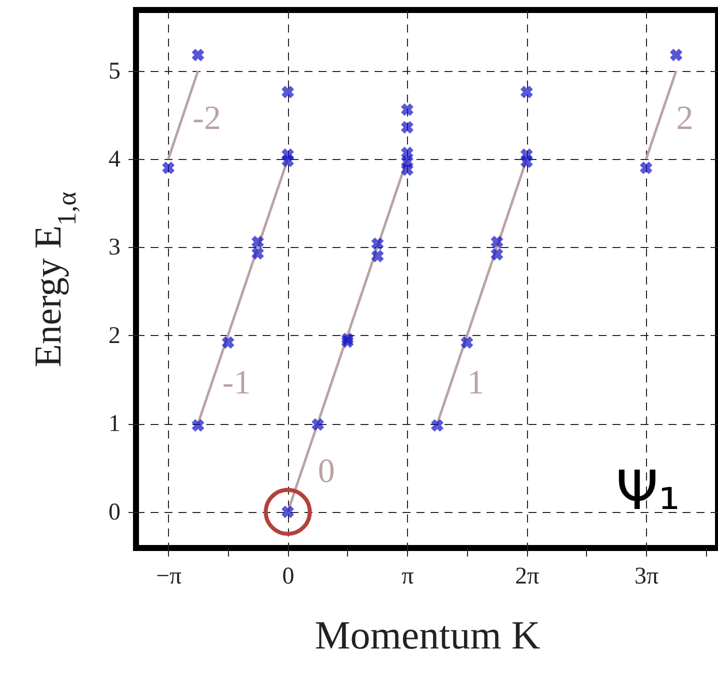 Image resolution: width=718 pixels, height=685 pixels. Describe the element at coordinates (114, 424) in the screenshot. I see `y-tick-label: 1` at that location.